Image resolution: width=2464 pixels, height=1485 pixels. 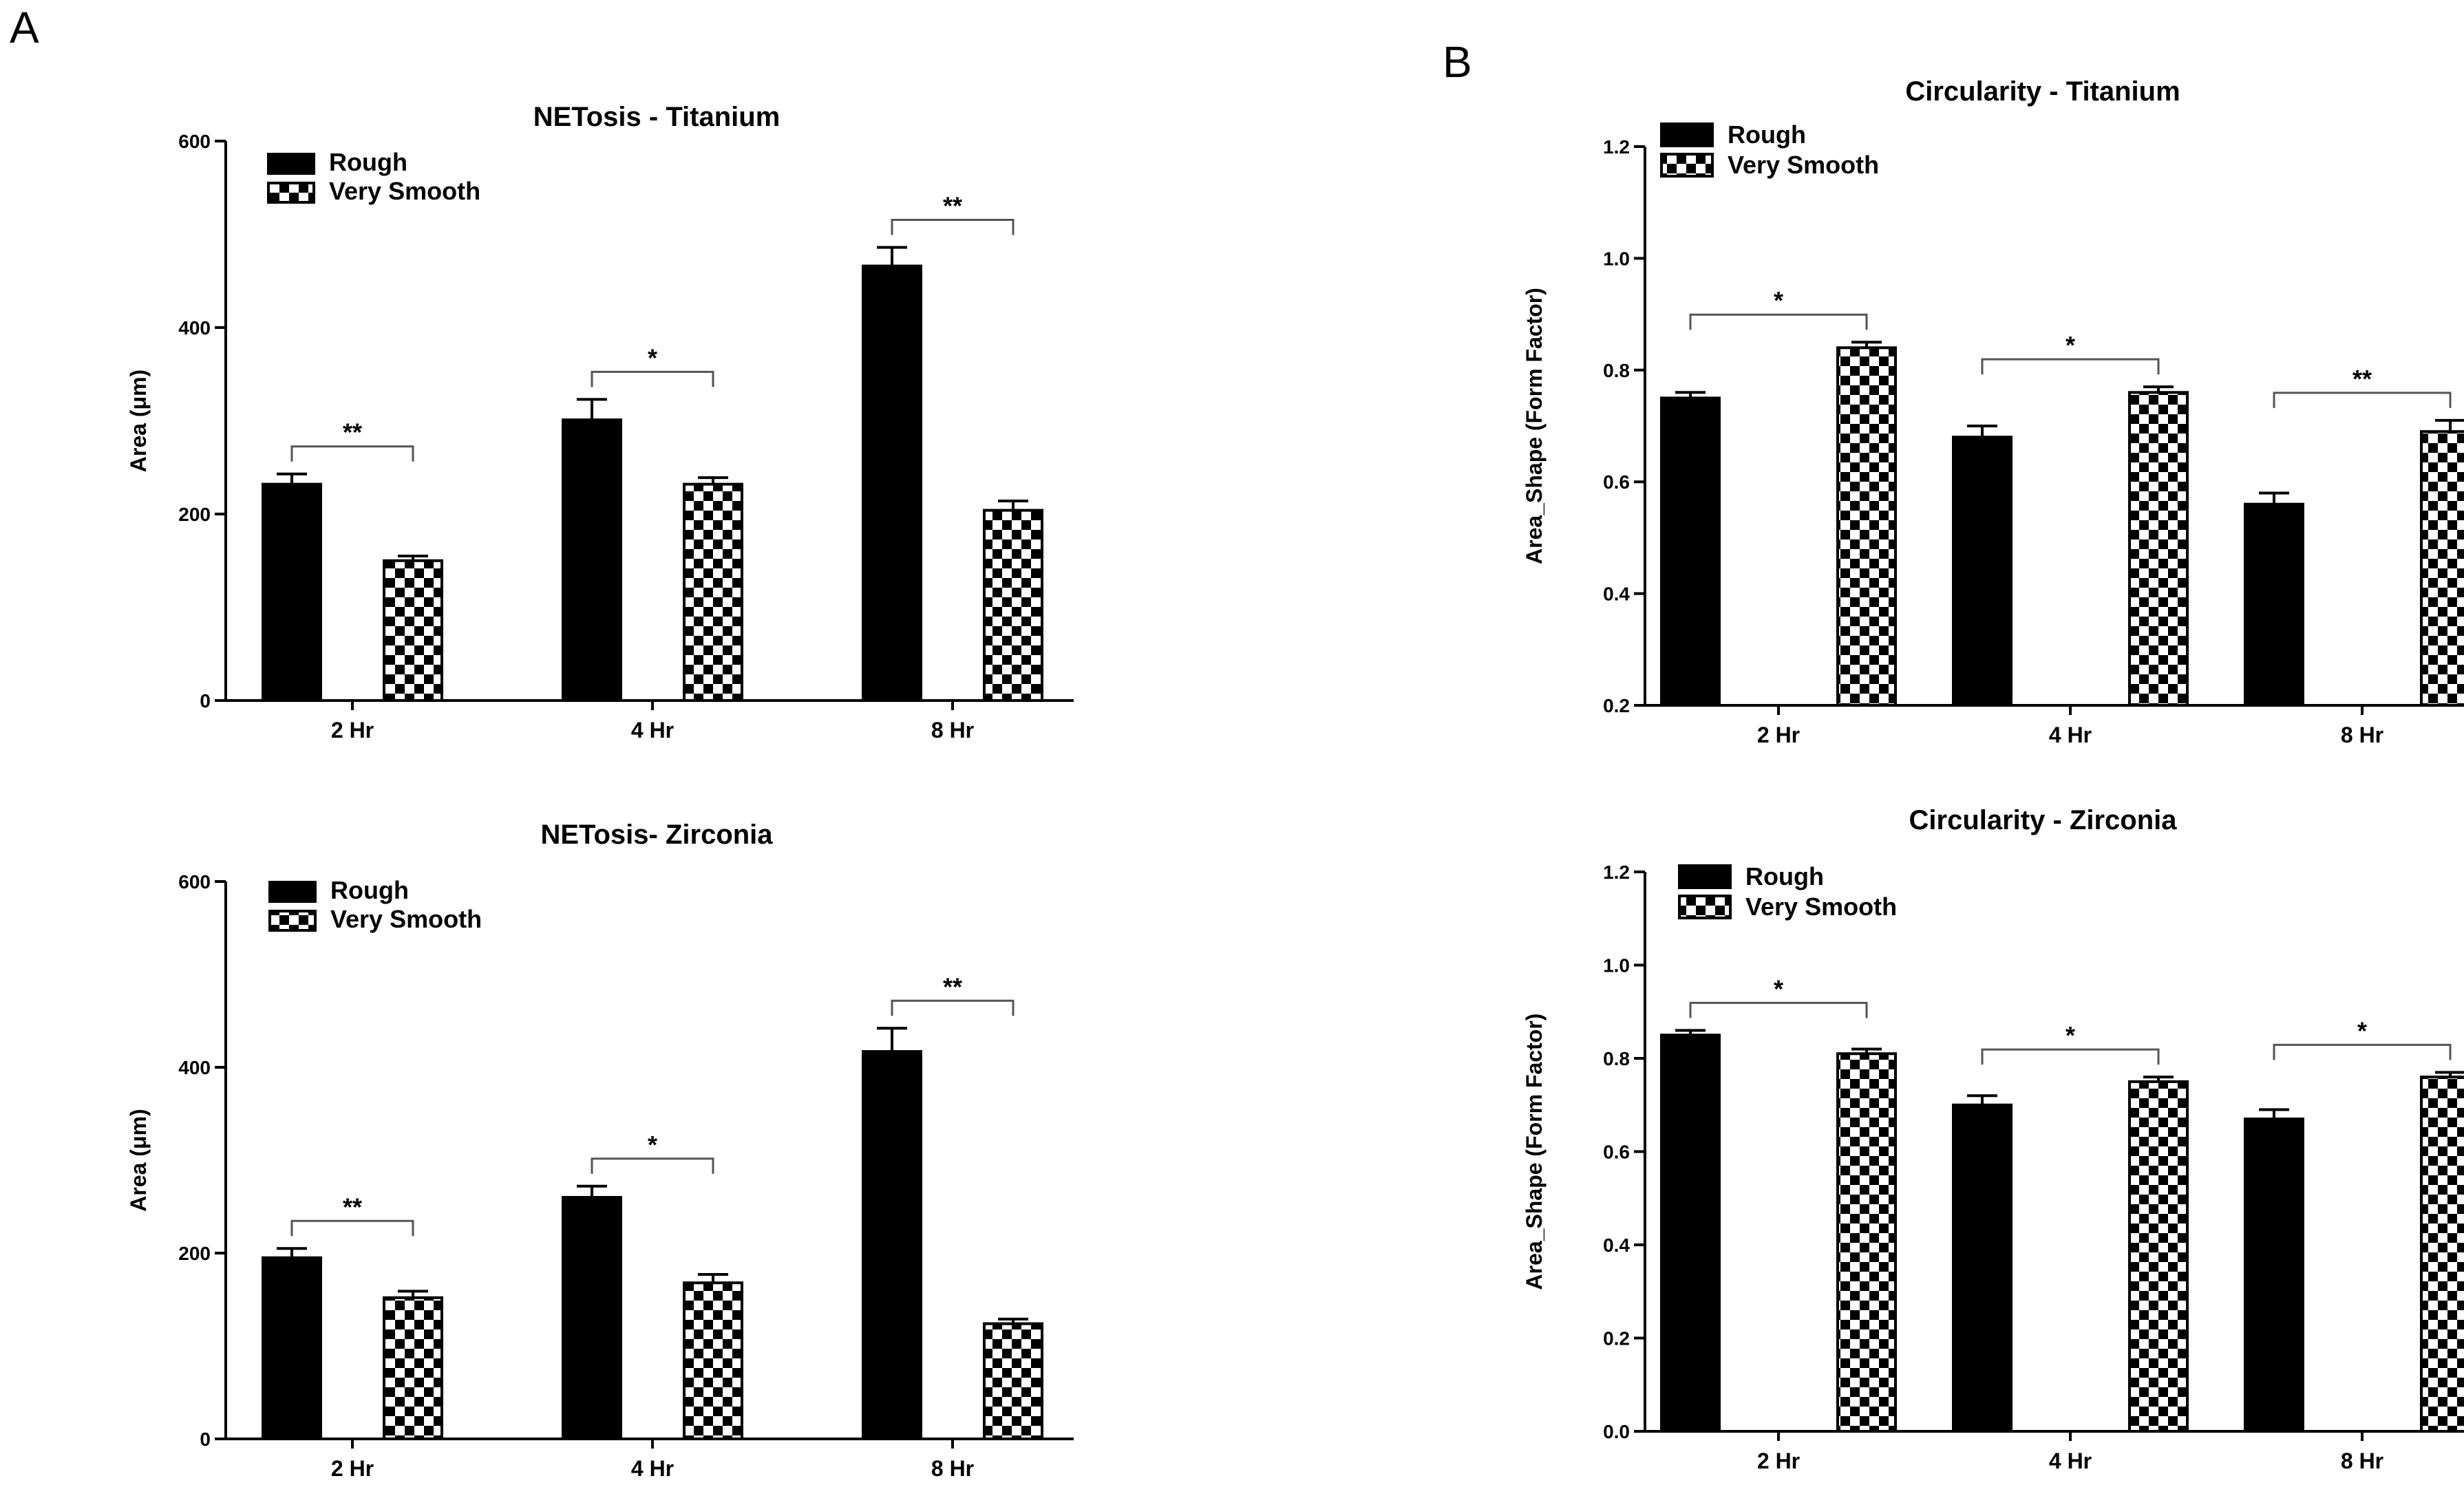 I want to click on chart-title: Circularity - Zirconia, so click(x=2044, y=820).